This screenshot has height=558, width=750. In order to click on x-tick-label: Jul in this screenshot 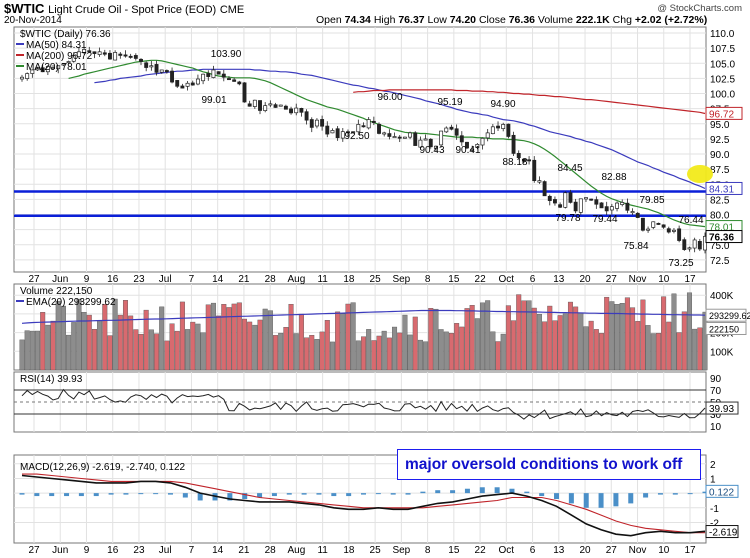, I will do `click(165, 279)`.